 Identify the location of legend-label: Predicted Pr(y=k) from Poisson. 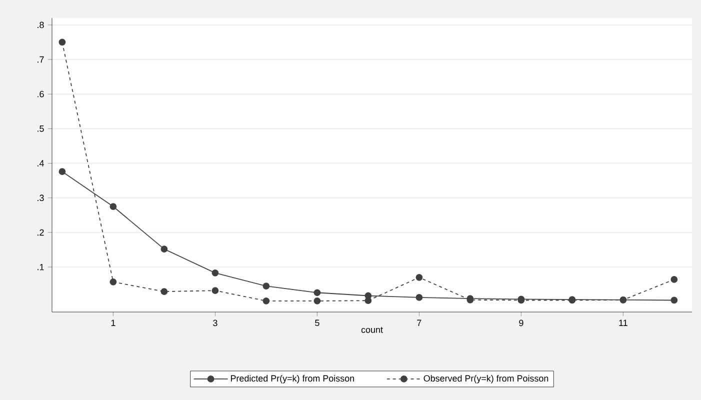
(292, 379).